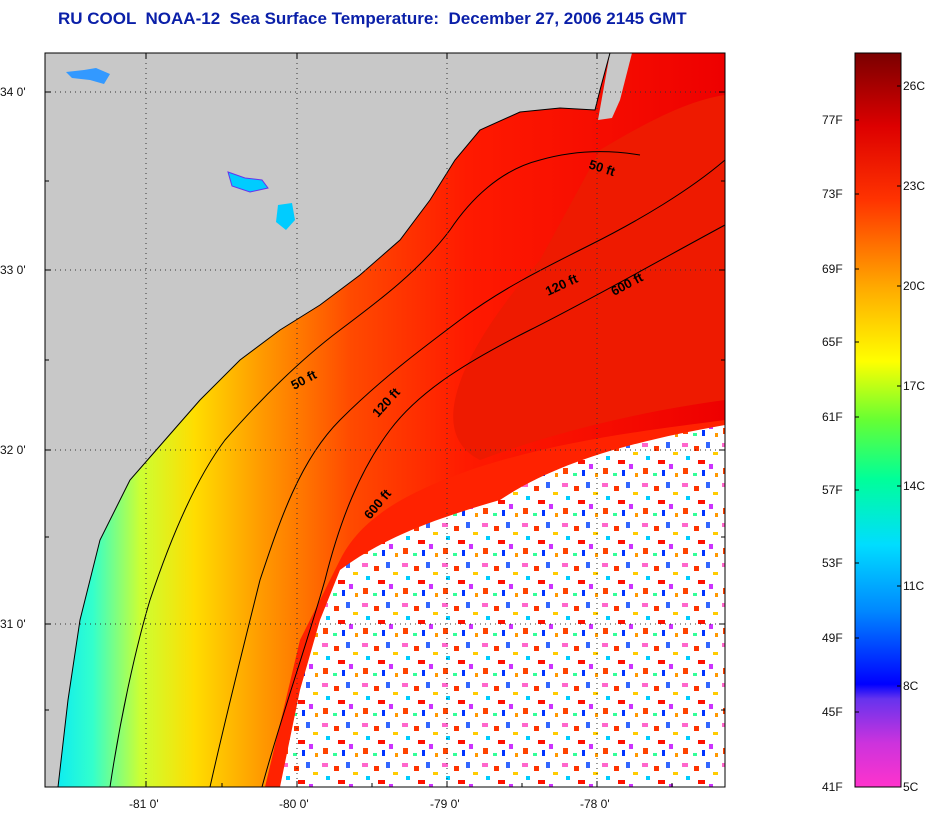 Image resolution: width=928 pixels, height=817 pixels. What do you see at coordinates (914, 286) in the screenshot?
I see `colorbar-c-label: 20C` at bounding box center [914, 286].